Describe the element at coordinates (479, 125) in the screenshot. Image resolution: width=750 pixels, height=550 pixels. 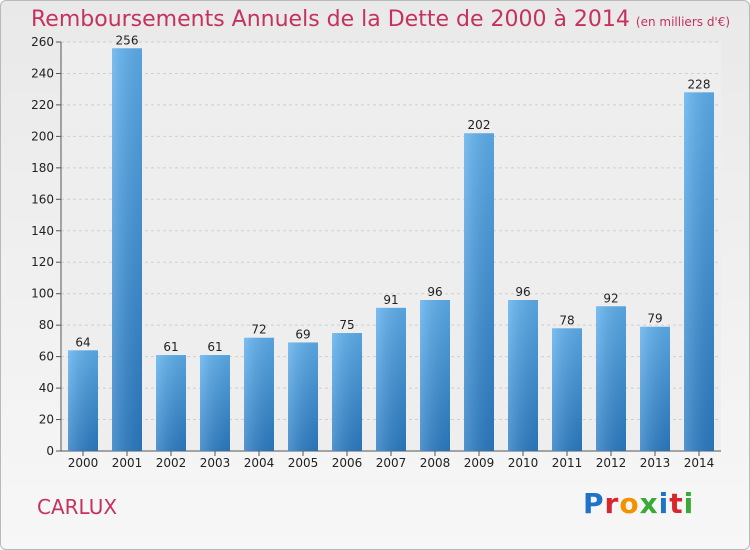
I see `data-label-2009: 202` at that location.